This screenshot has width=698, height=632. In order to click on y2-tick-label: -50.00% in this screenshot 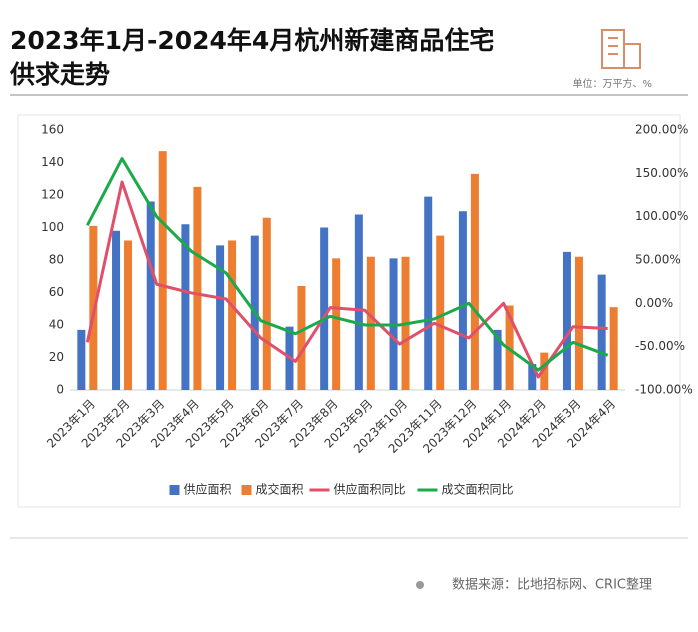, I will do `click(660, 346)`.